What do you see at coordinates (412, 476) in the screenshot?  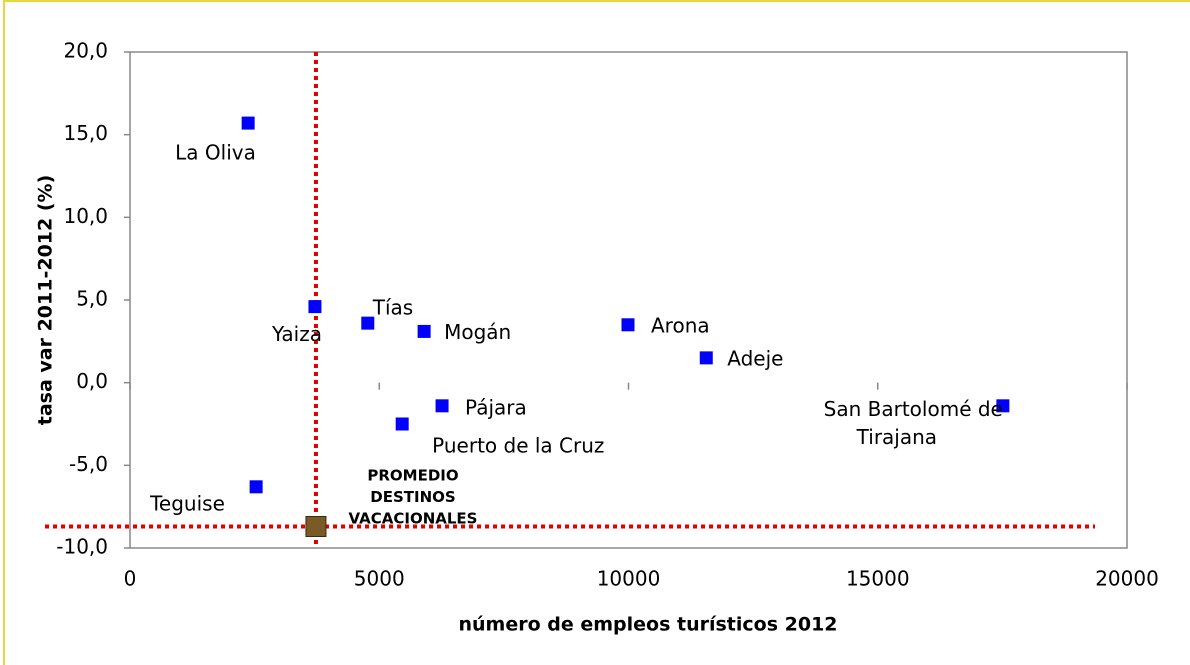 I see `average-label: PROMEDIO` at bounding box center [412, 476].